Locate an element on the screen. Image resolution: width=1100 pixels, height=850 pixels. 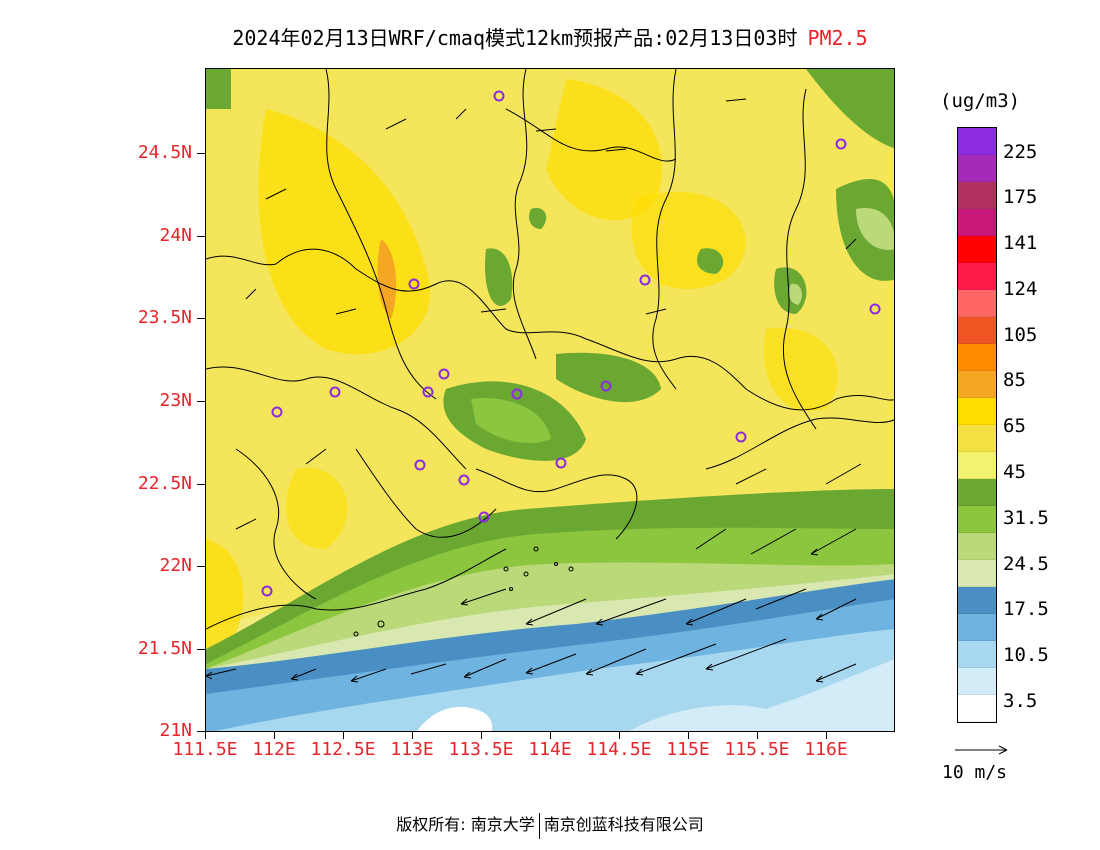
legend-label: 175 is located at coordinates (1020, 197).